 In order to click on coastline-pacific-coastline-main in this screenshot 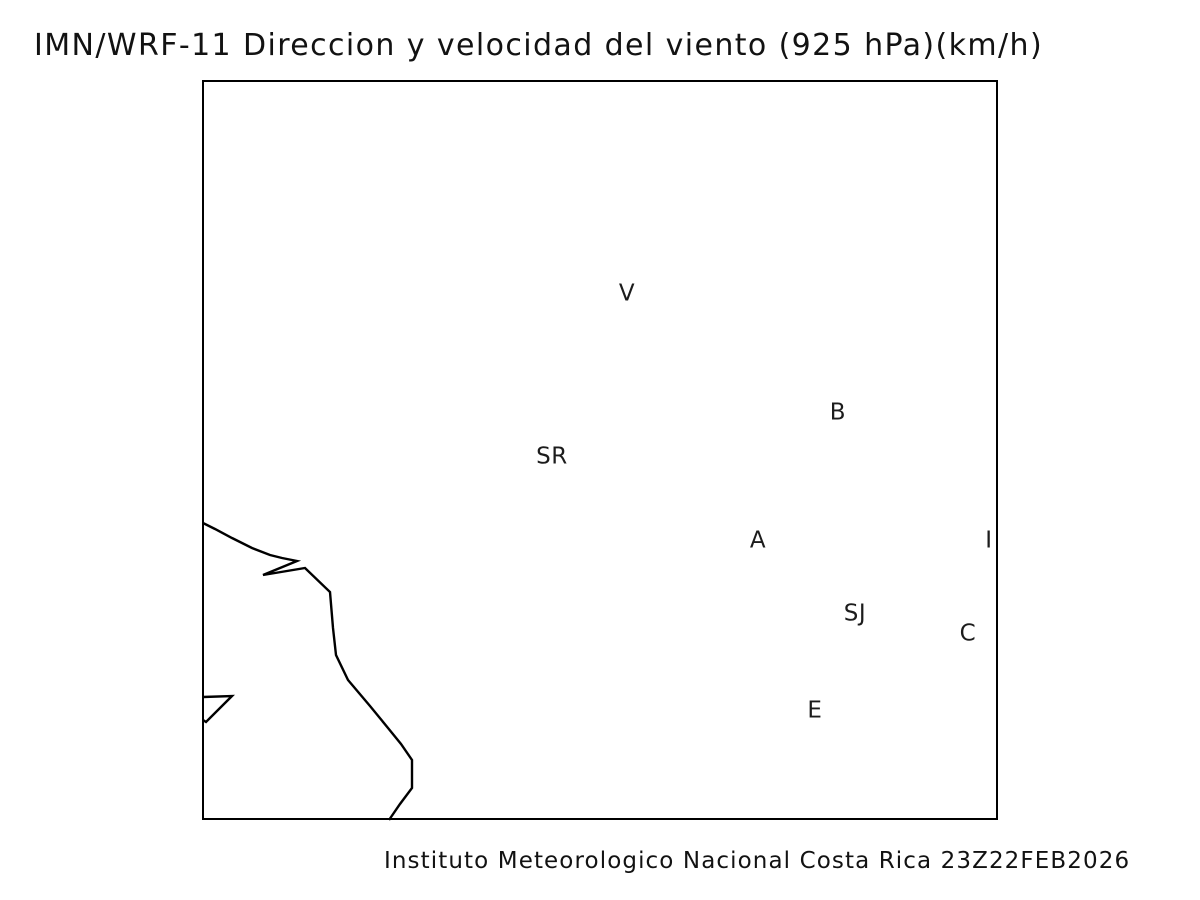, I will do `click(308, 671)`.